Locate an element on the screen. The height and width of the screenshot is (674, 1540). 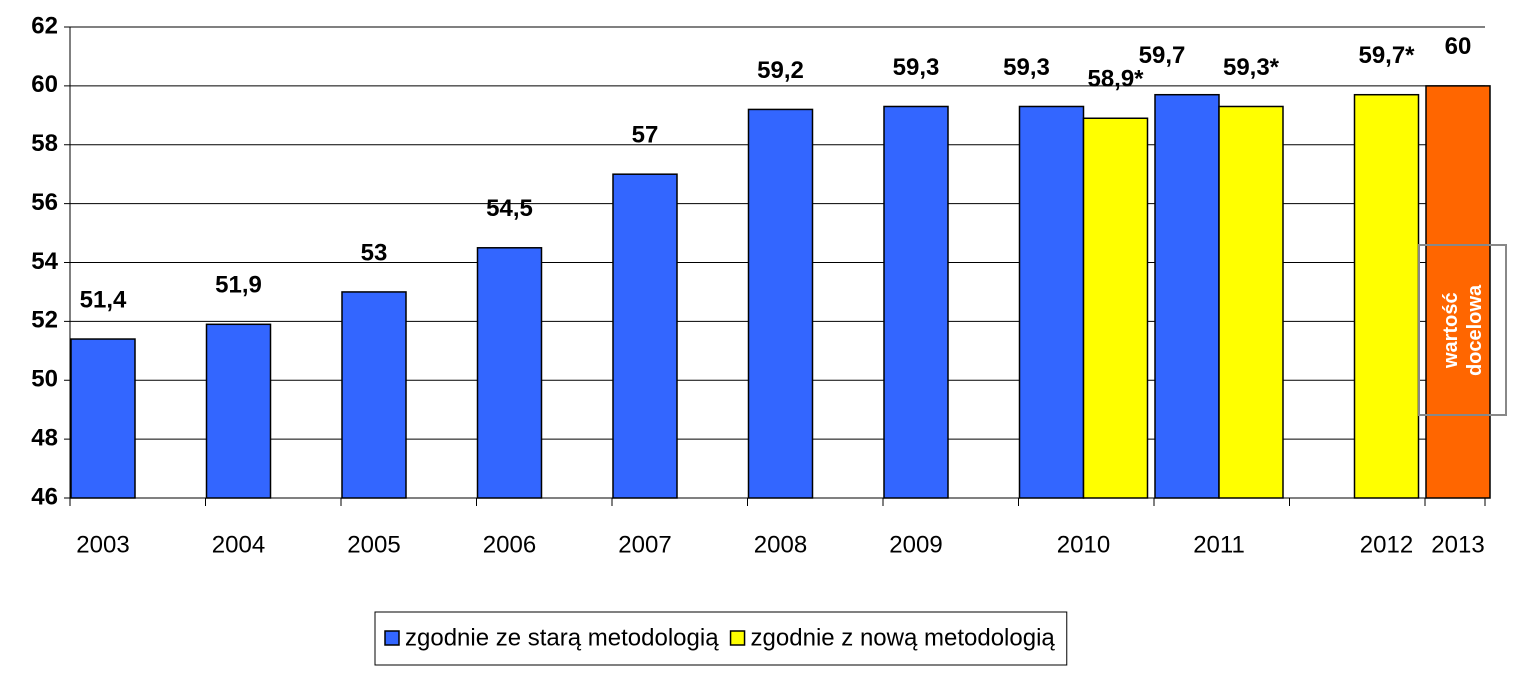
y-tick-label: 58 is located at coordinates (44, 143).